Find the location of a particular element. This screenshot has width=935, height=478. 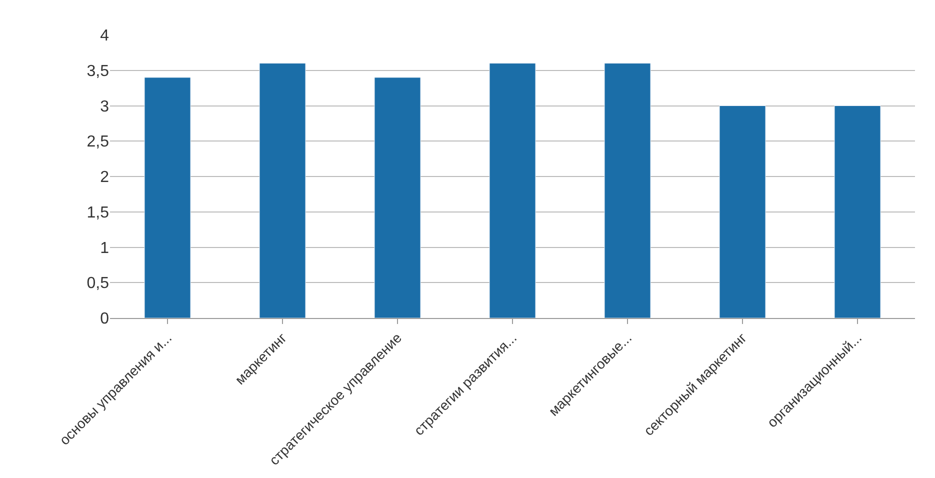

y-tick-label: 1 is located at coordinates (105, 248).